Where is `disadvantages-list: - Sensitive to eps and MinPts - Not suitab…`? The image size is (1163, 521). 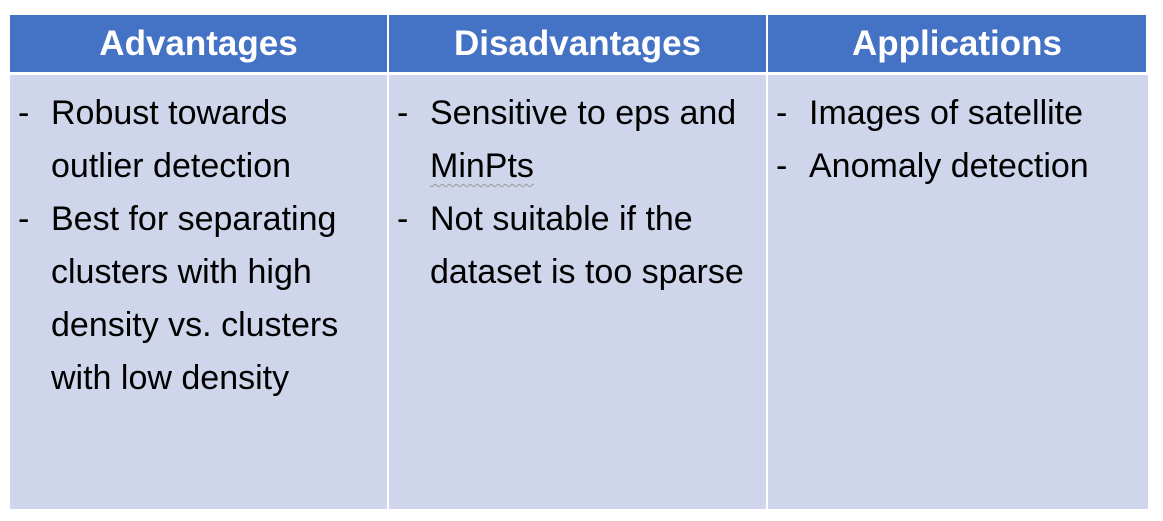
disadvantages-list: - Sensitive to eps and MinPts - Not suitab… is located at coordinates (576, 193).